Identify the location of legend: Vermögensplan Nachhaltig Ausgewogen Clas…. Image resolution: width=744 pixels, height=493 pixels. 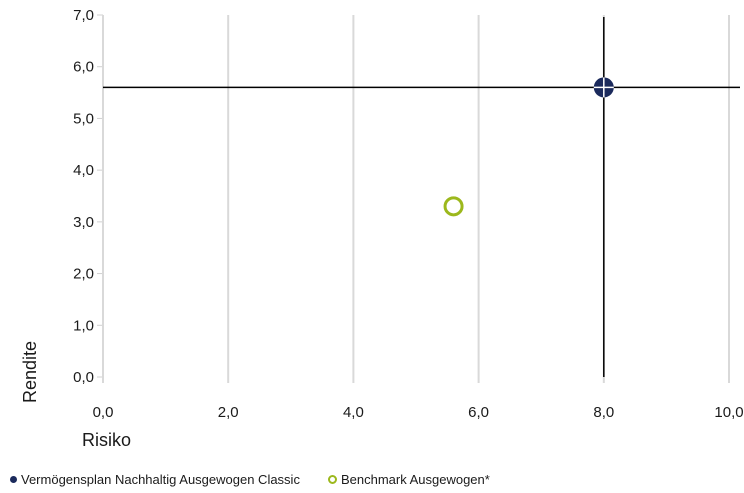
(250, 479).